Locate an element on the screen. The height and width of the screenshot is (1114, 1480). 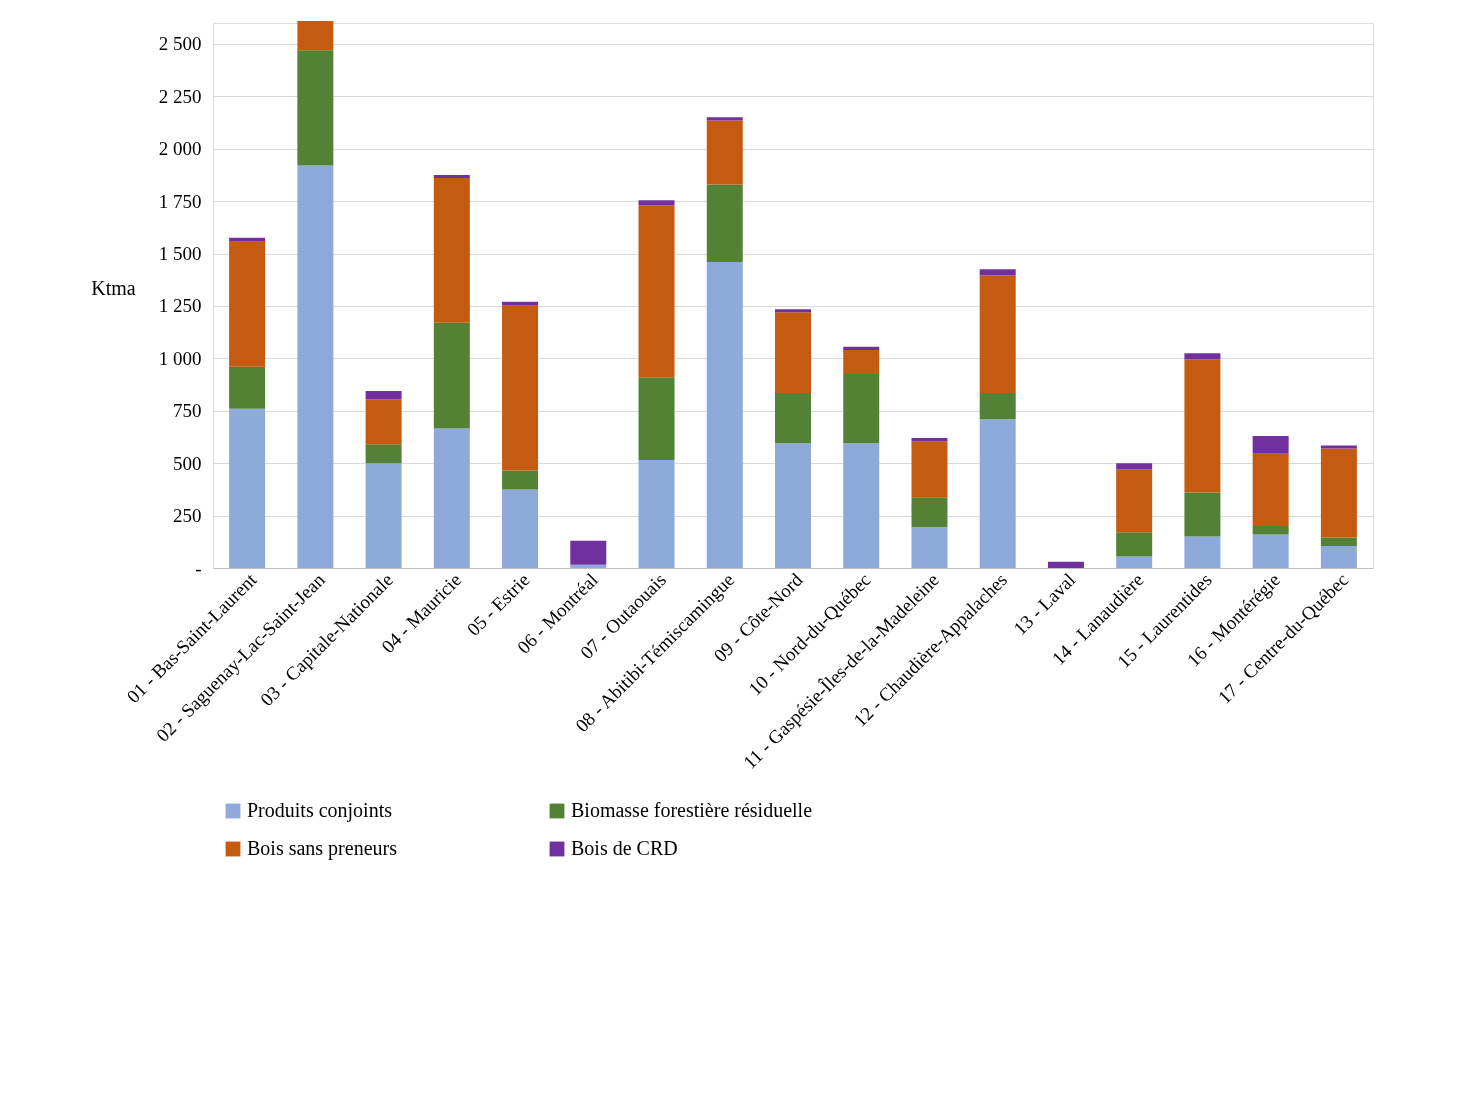
y-tick-label: 250 is located at coordinates (187, 516).